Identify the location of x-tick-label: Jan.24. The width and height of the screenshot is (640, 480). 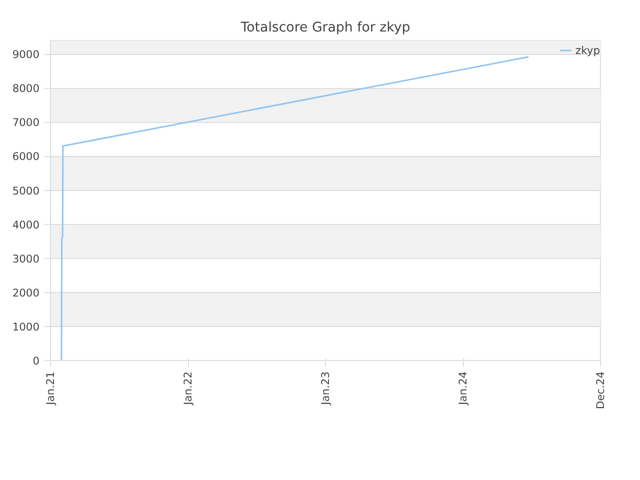
(463, 388).